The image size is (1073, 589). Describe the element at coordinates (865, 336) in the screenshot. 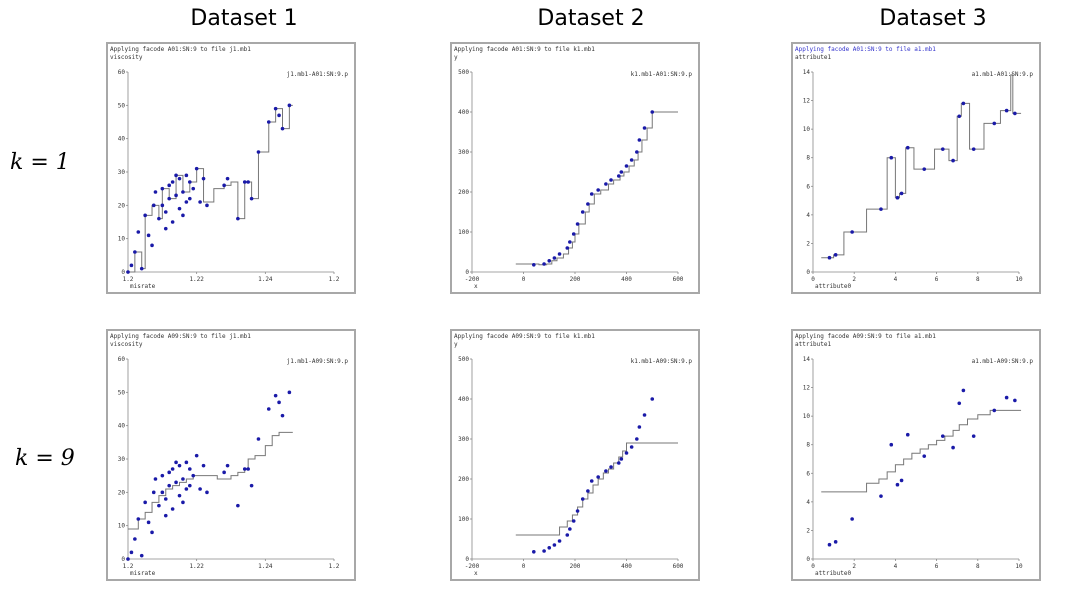

I see `chart-header: Applying facode A09:SN:9 to file a1.mb1` at that location.